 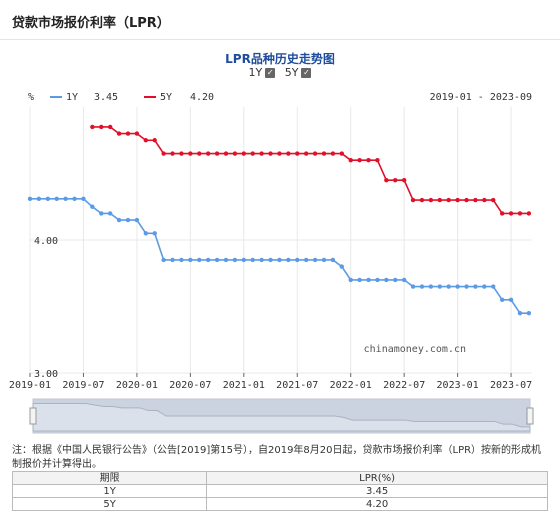 What do you see at coordinates (270, 72) in the screenshot?
I see `checkbox-1y-icon: ✓` at bounding box center [270, 72].